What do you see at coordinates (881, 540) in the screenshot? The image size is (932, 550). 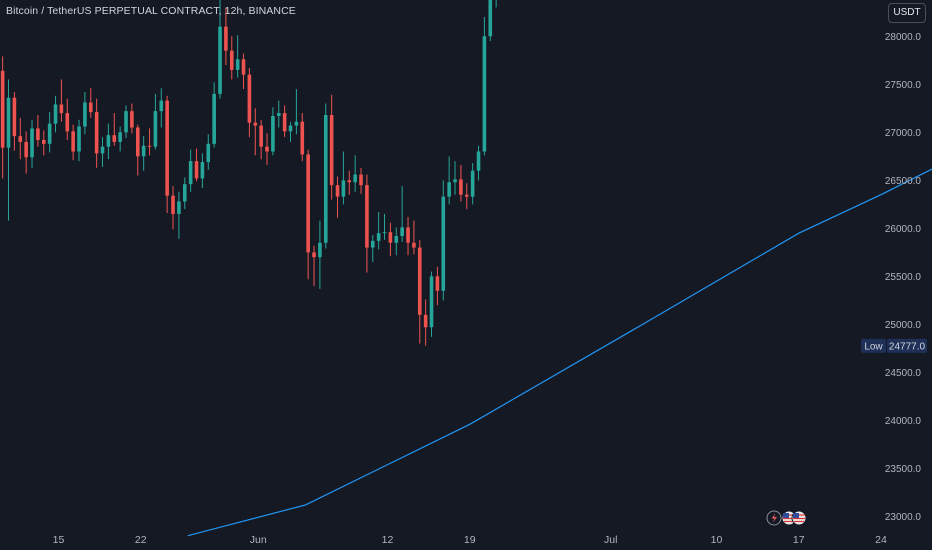 I see `time-tick-label: 24` at bounding box center [881, 540].